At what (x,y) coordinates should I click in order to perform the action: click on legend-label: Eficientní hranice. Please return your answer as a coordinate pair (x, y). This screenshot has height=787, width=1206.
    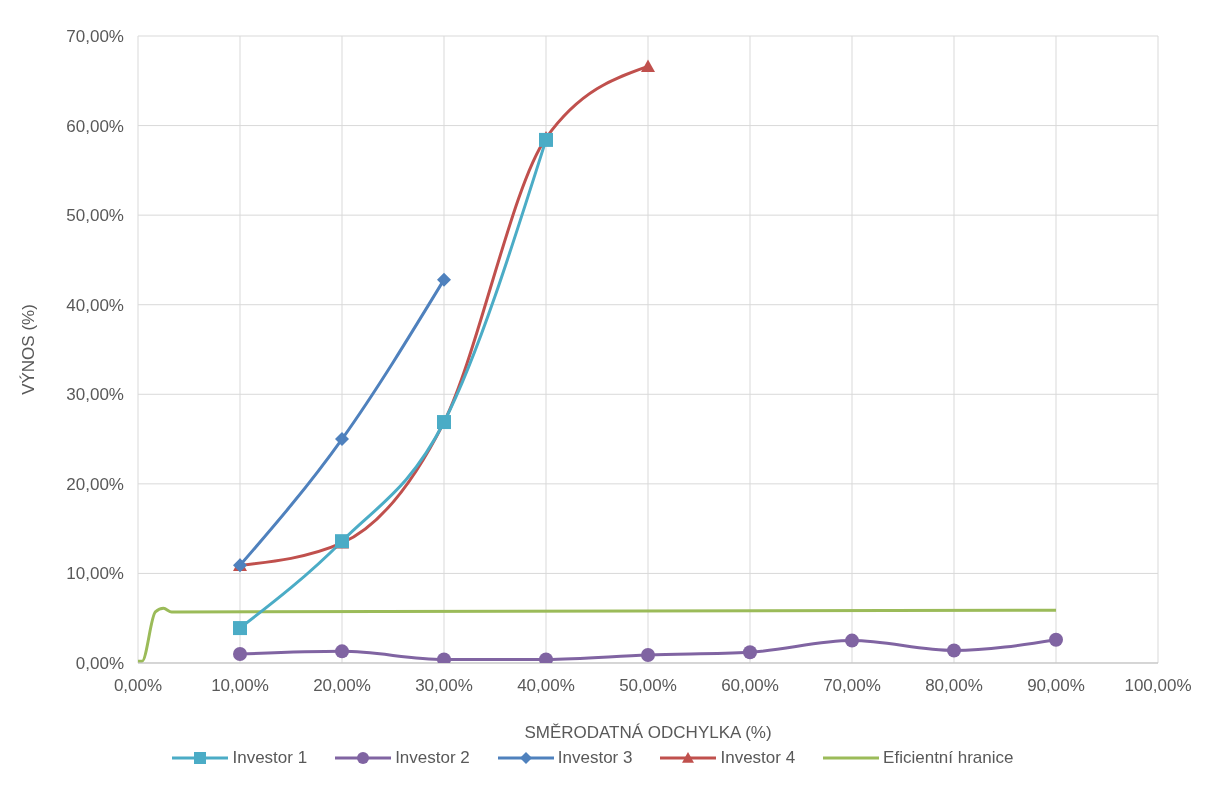
    Looking at the image, I should click on (948, 758).